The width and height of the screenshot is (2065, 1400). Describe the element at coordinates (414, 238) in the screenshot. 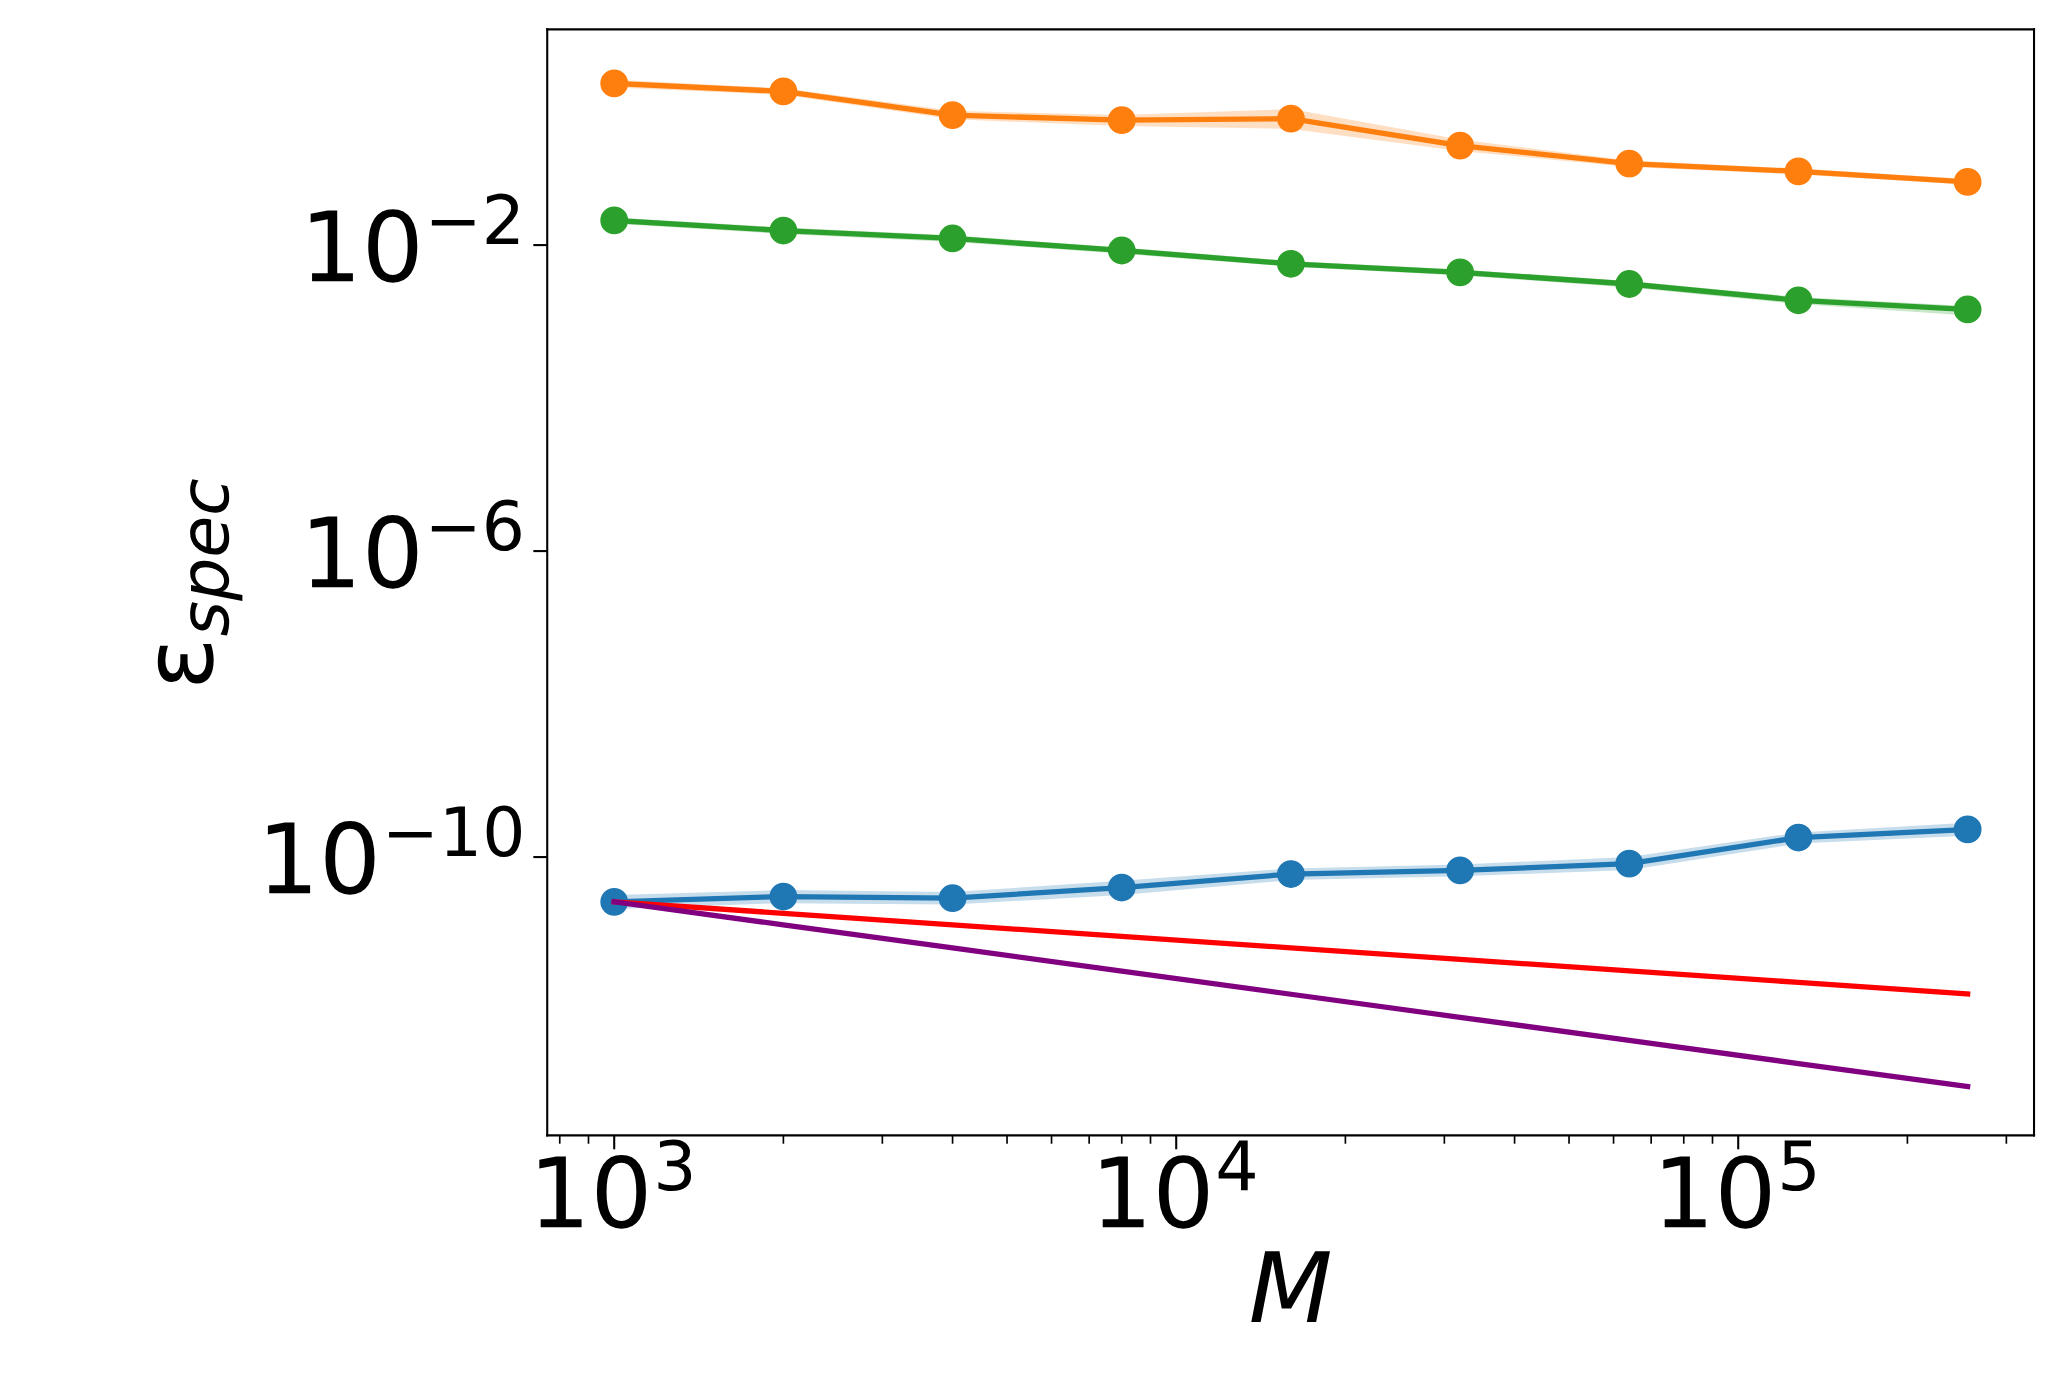

I see `y-tick-label: 10$^{−2}$` at that location.